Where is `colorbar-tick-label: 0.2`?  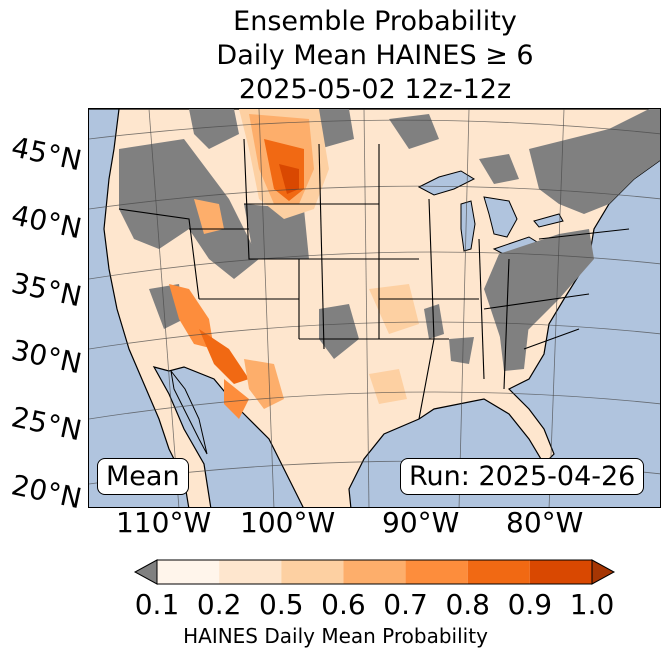 colorbar-tick-label: 0.2 is located at coordinates (219, 604).